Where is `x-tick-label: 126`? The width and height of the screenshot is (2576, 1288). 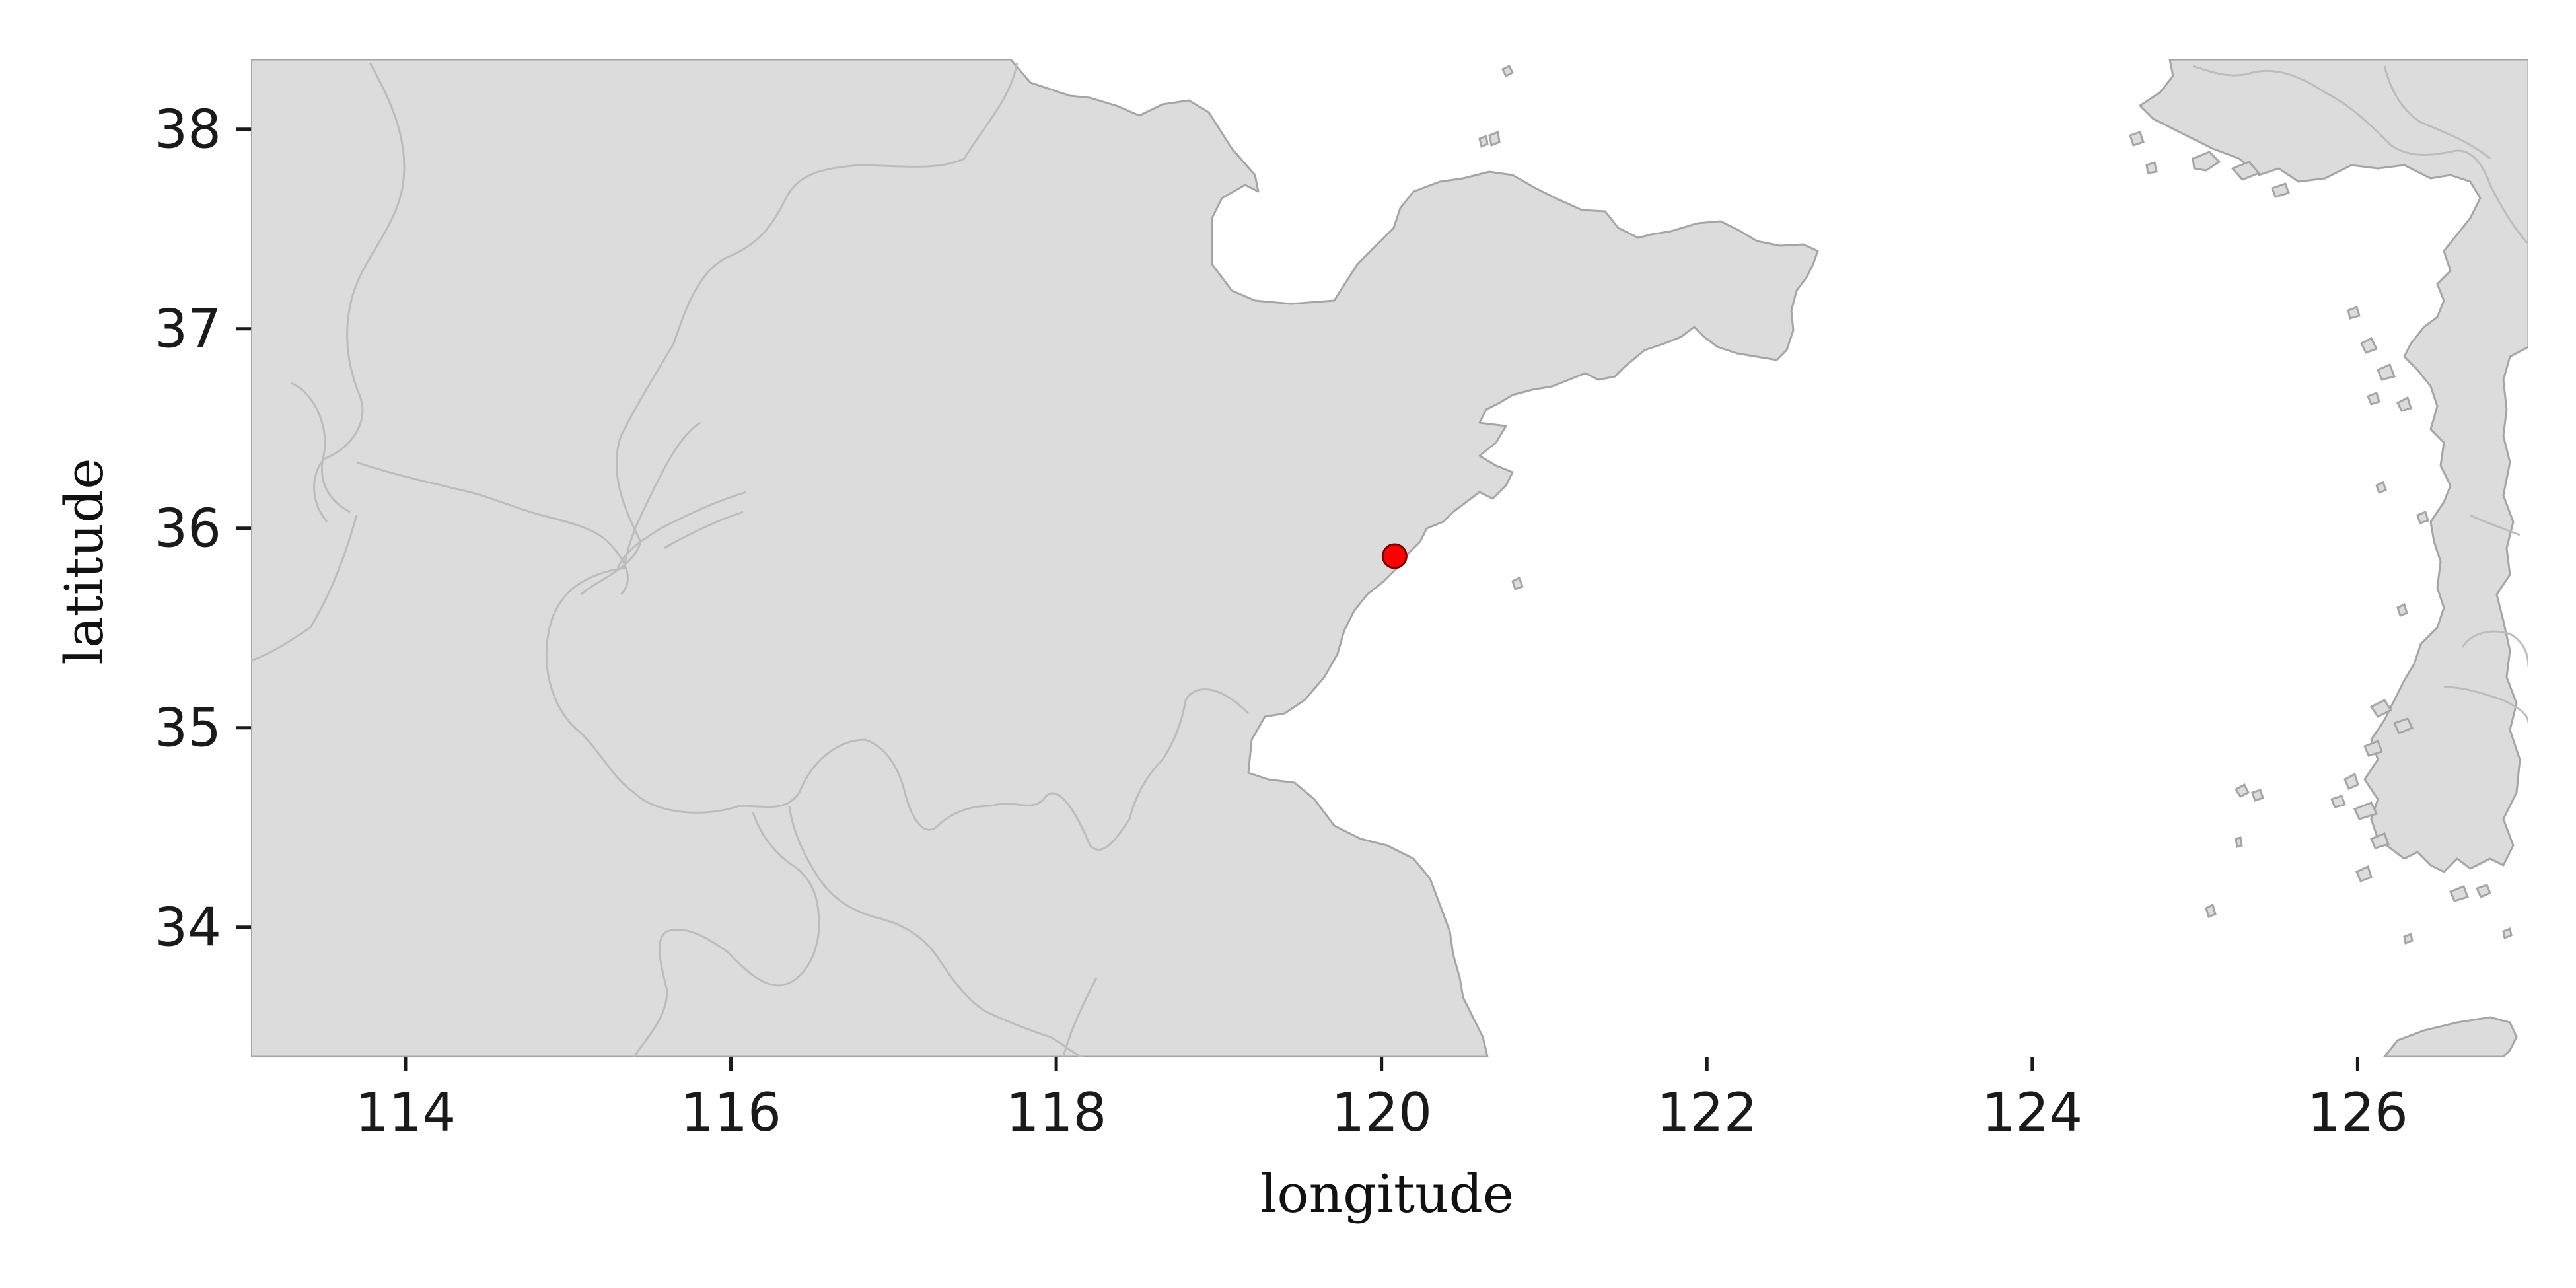 x-tick-label: 126 is located at coordinates (2357, 1112).